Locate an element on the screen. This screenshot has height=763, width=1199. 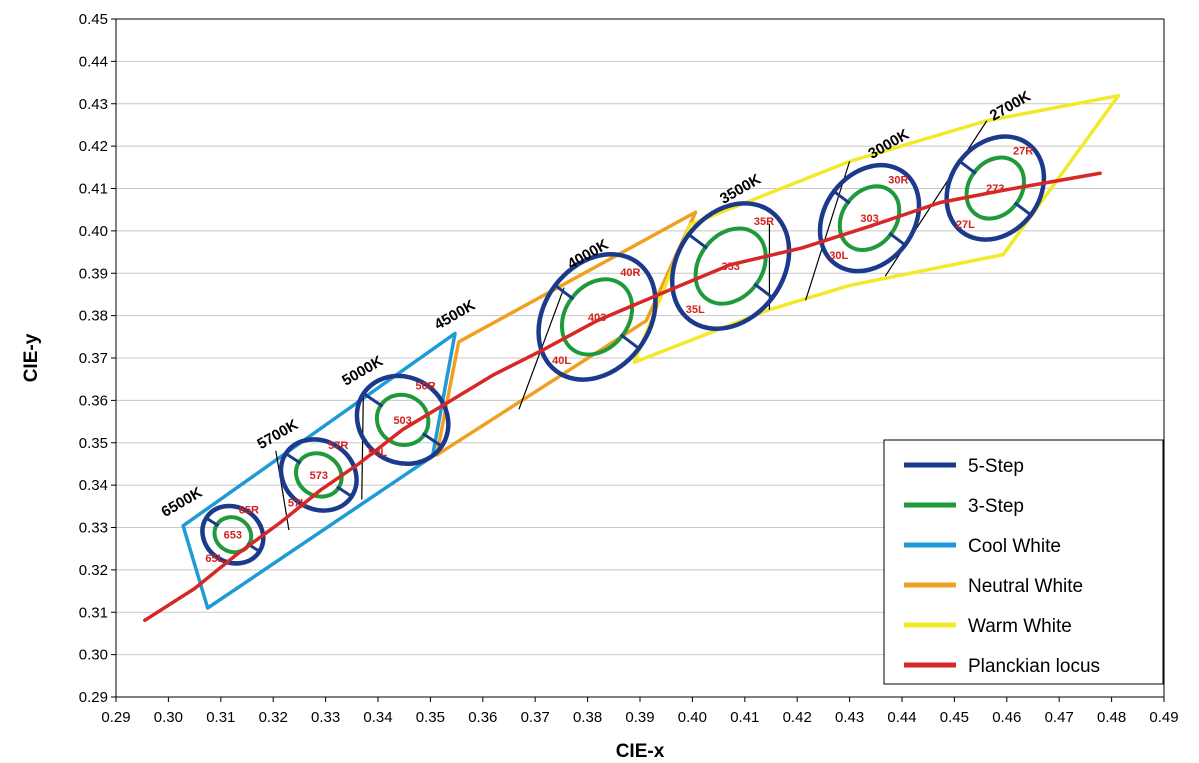
legend-label: Warm White is located at coordinates (1020, 626).